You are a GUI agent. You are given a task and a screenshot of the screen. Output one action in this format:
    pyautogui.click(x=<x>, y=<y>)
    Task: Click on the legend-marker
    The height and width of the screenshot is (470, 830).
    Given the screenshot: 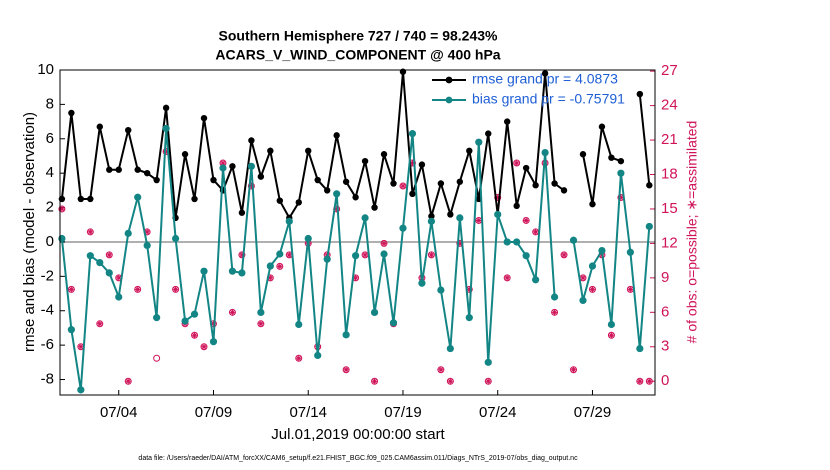 What is the action you would take?
    pyautogui.click(x=449, y=100)
    